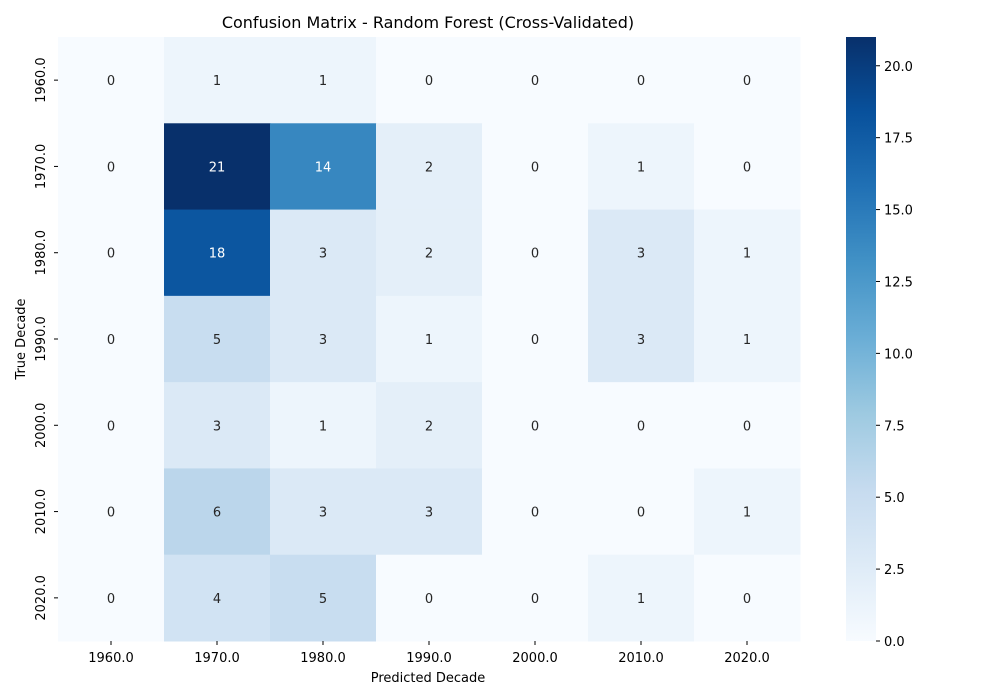 The image size is (1000, 700). I want to click on cell-value-label: 4, so click(217, 599).